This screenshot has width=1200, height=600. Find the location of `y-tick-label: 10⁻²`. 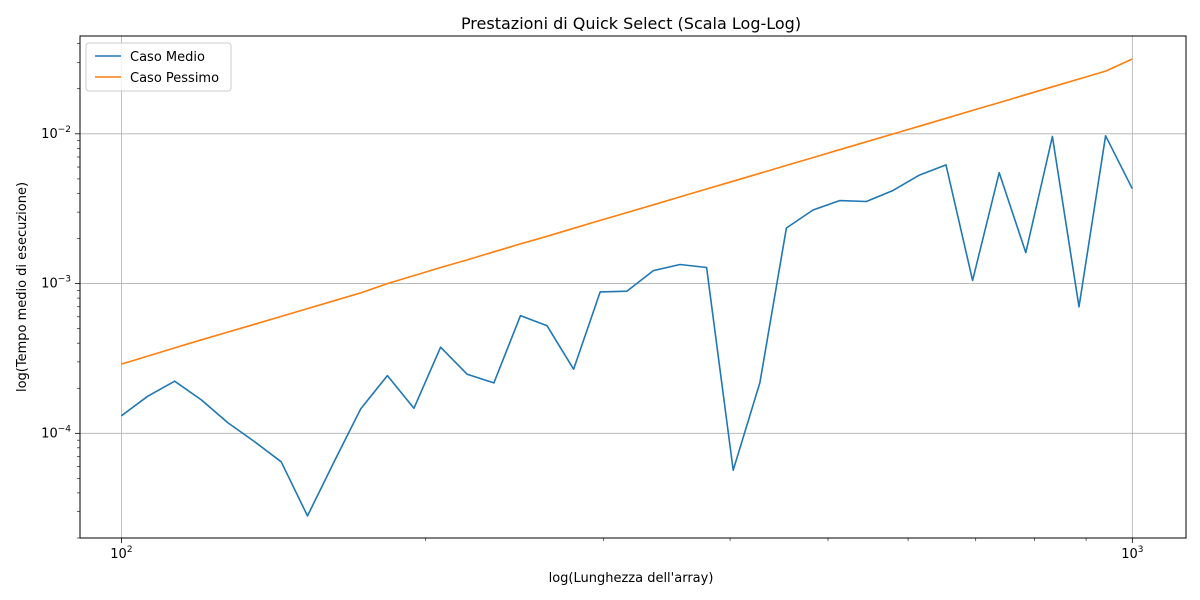

y-tick-label: 10⁻² is located at coordinates (56, 133).